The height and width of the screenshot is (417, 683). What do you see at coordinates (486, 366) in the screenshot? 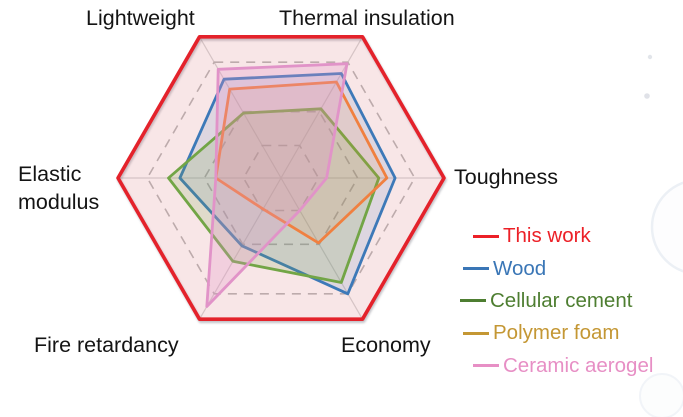
I see `legend-swatch-ceramic-aerogel` at bounding box center [486, 366].